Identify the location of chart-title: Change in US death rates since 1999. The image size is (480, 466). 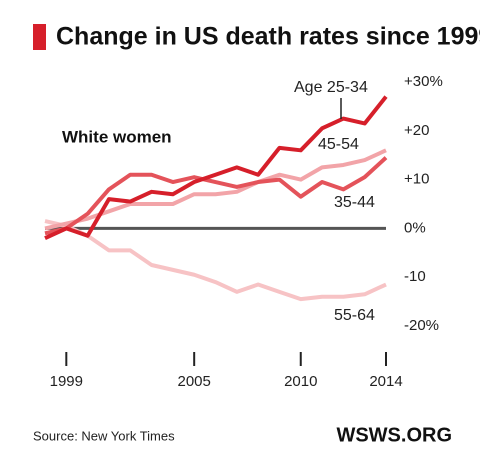
(268, 37).